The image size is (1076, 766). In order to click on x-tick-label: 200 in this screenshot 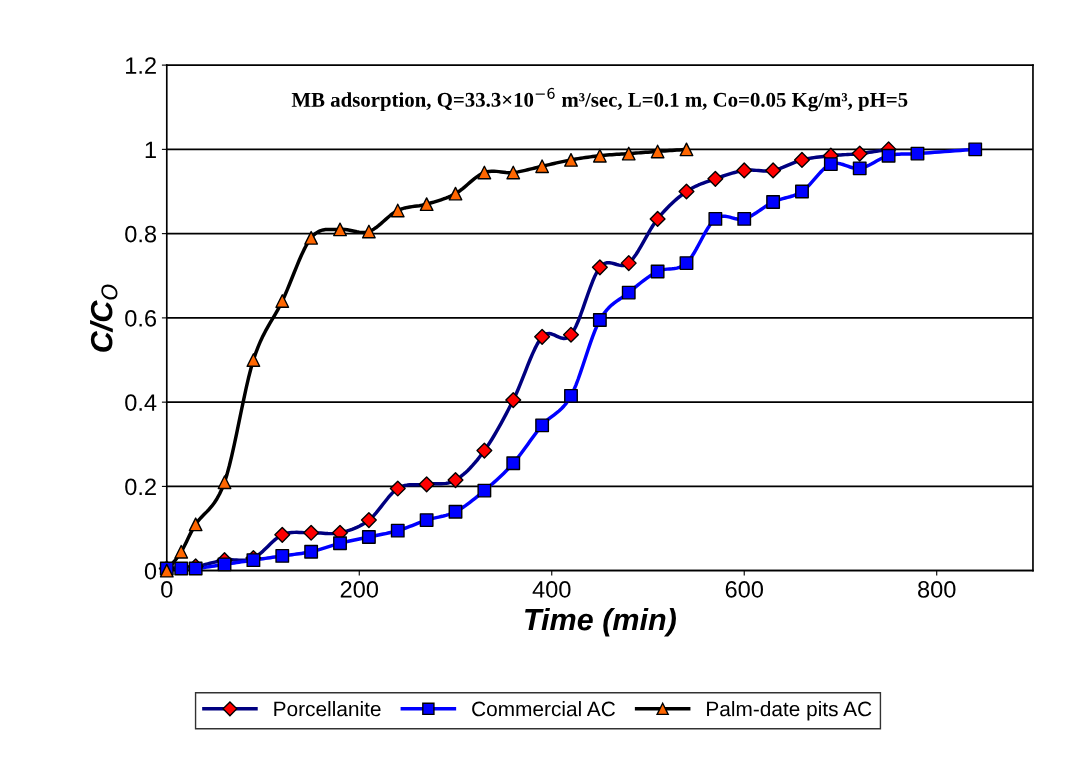, I will do `click(359, 589)`.